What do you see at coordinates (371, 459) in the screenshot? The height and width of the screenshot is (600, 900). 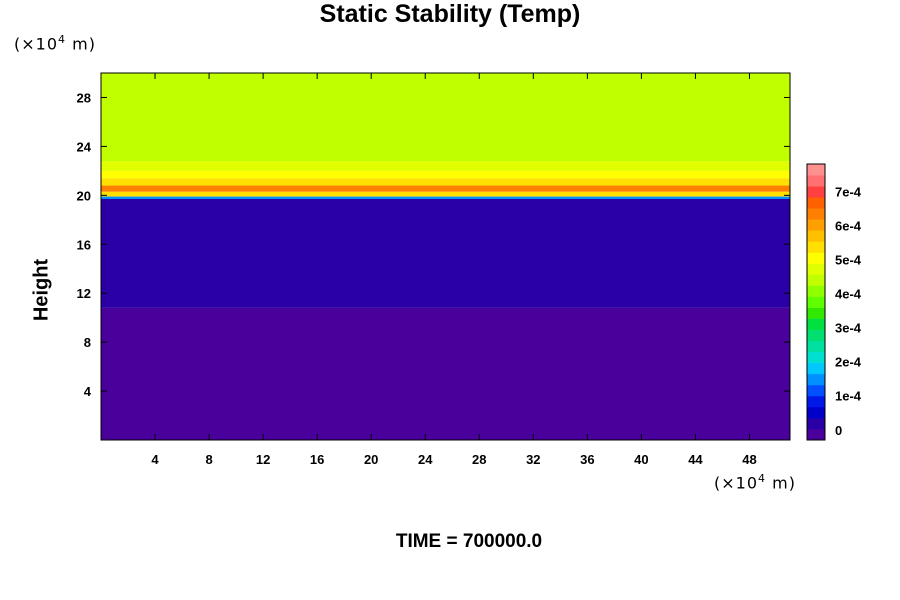 I see `x-tick-label: 20` at bounding box center [371, 459].